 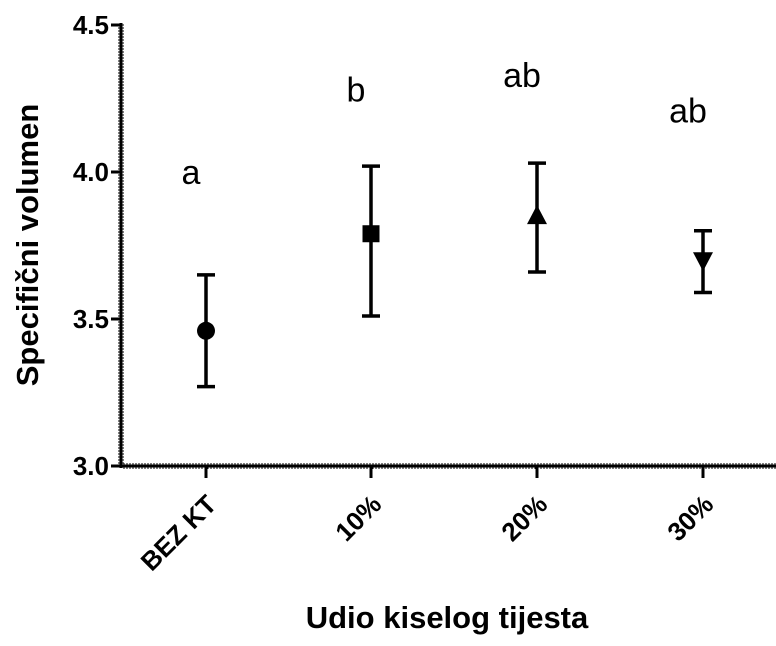 I want to click on x-tick-label: BEZ KT, so click(x=179, y=533).